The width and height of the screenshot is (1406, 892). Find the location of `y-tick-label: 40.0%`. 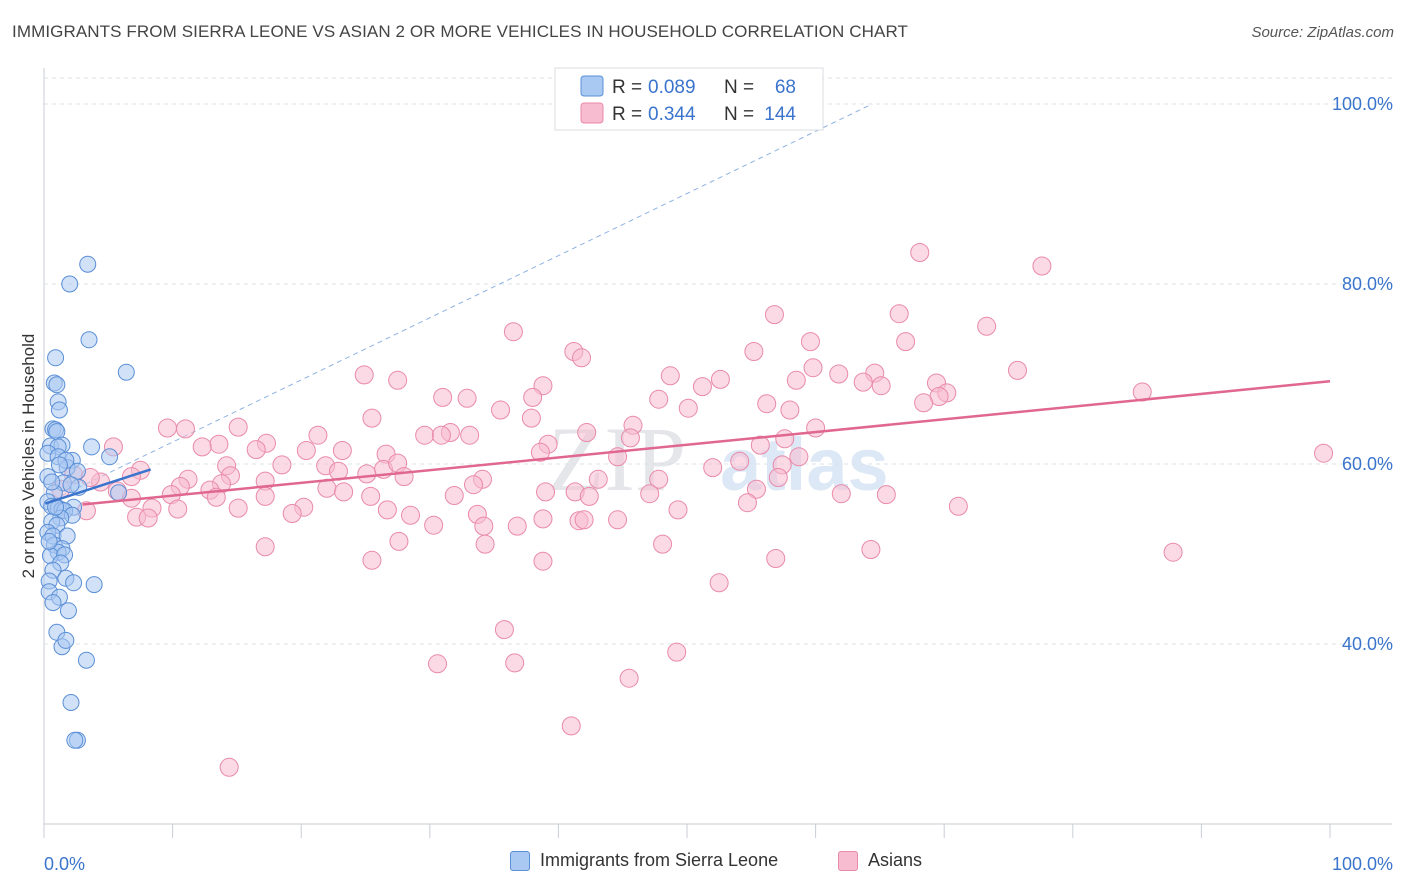

y-tick-label: 40.0% is located at coordinates (1367, 644).